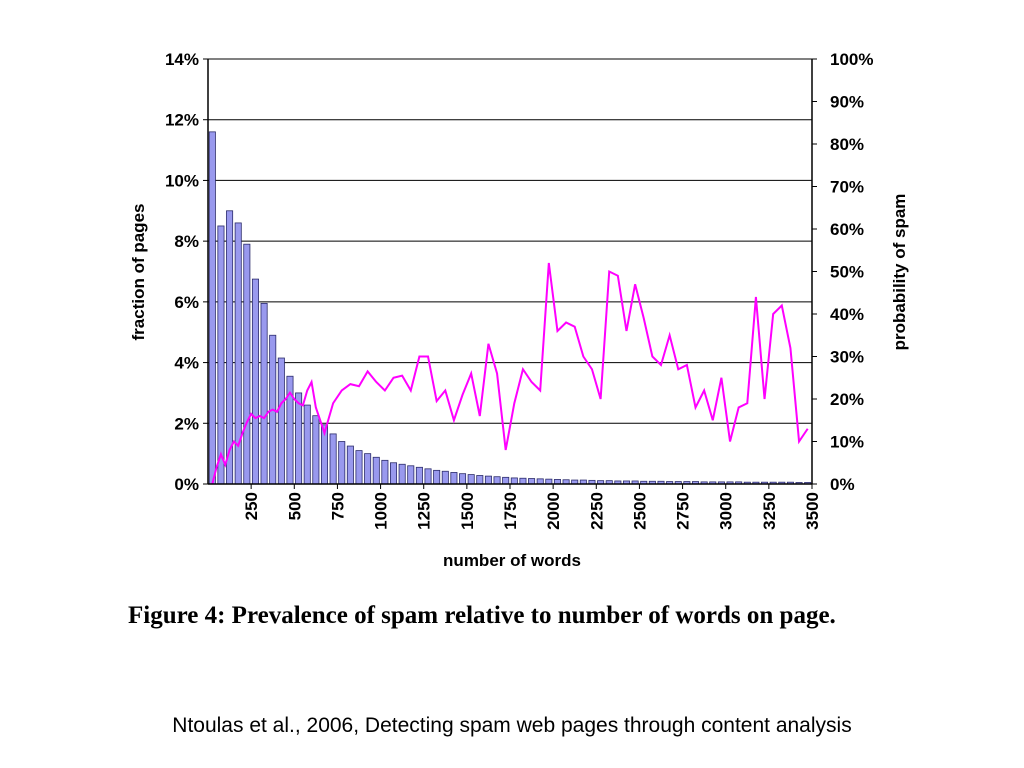 The image size is (1024, 768). What do you see at coordinates (683, 511) in the screenshot?
I see `x-tick-label-10: 2750` at bounding box center [683, 511].